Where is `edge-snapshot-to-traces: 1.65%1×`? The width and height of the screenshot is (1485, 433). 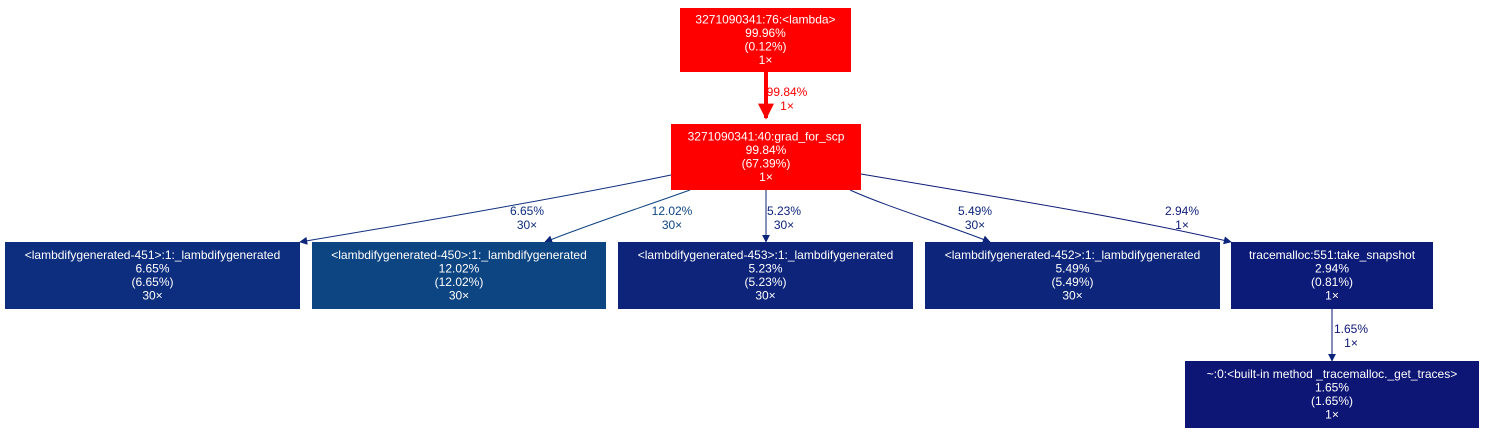
edge-snapshot-to-traces: 1.65%1× is located at coordinates (1348, 335).